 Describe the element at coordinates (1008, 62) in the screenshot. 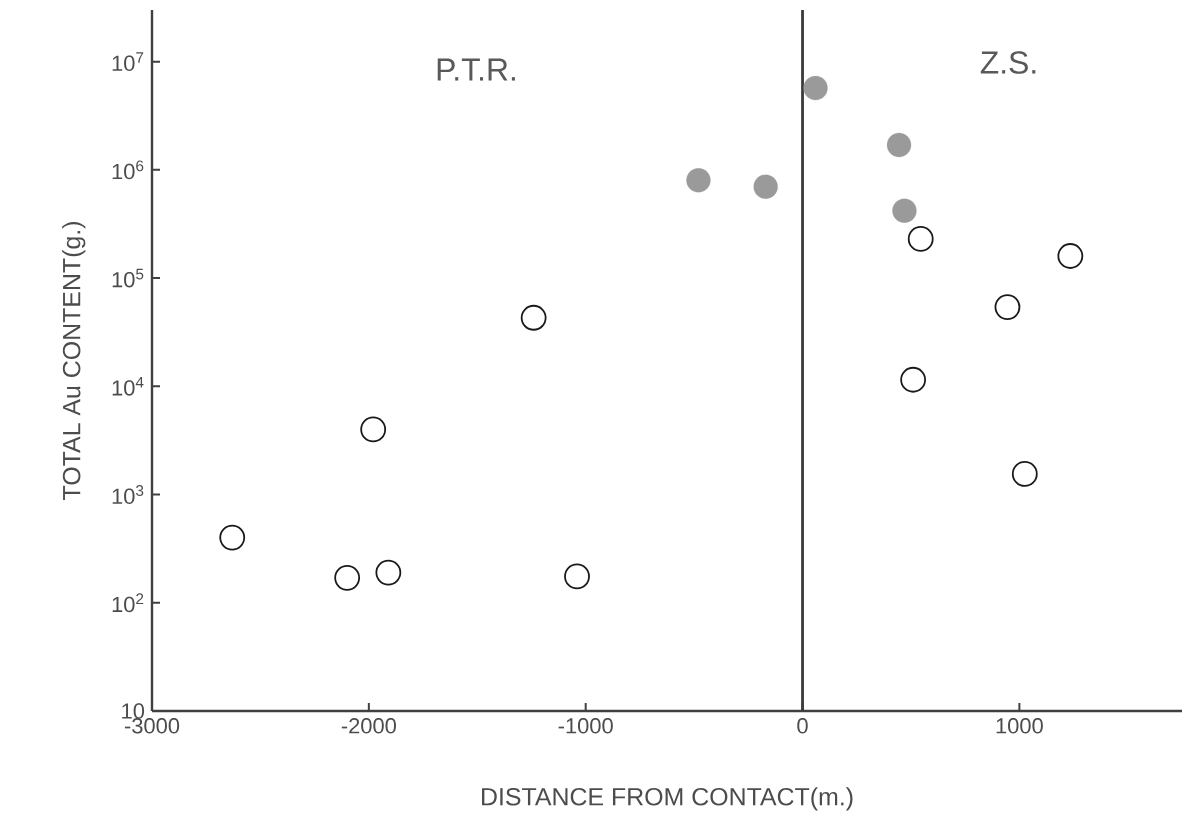

I see `annotation: Z.S.` at that location.